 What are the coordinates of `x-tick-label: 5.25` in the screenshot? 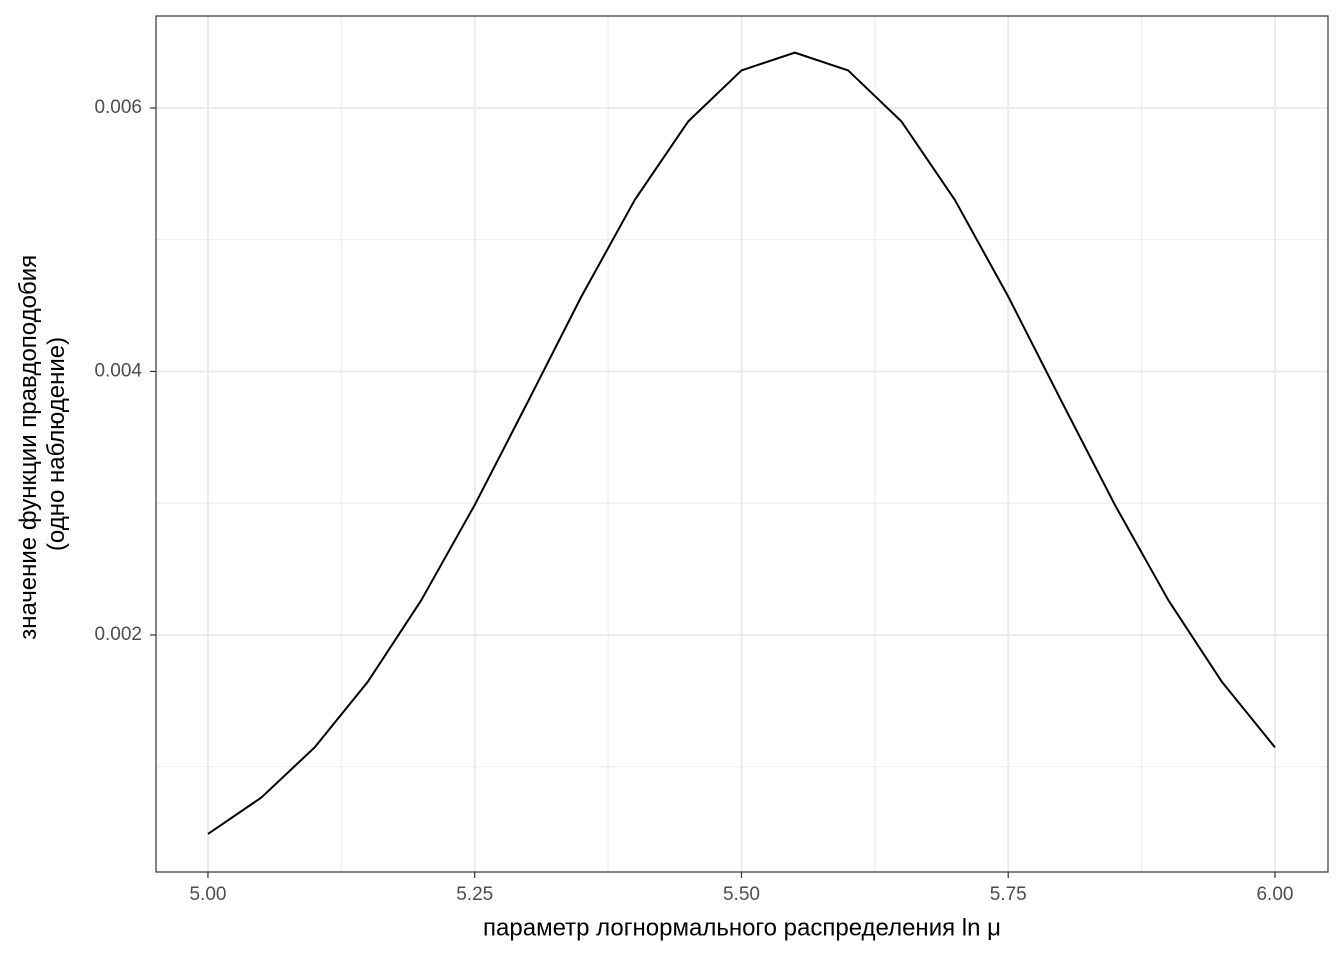 It's located at (474, 894).